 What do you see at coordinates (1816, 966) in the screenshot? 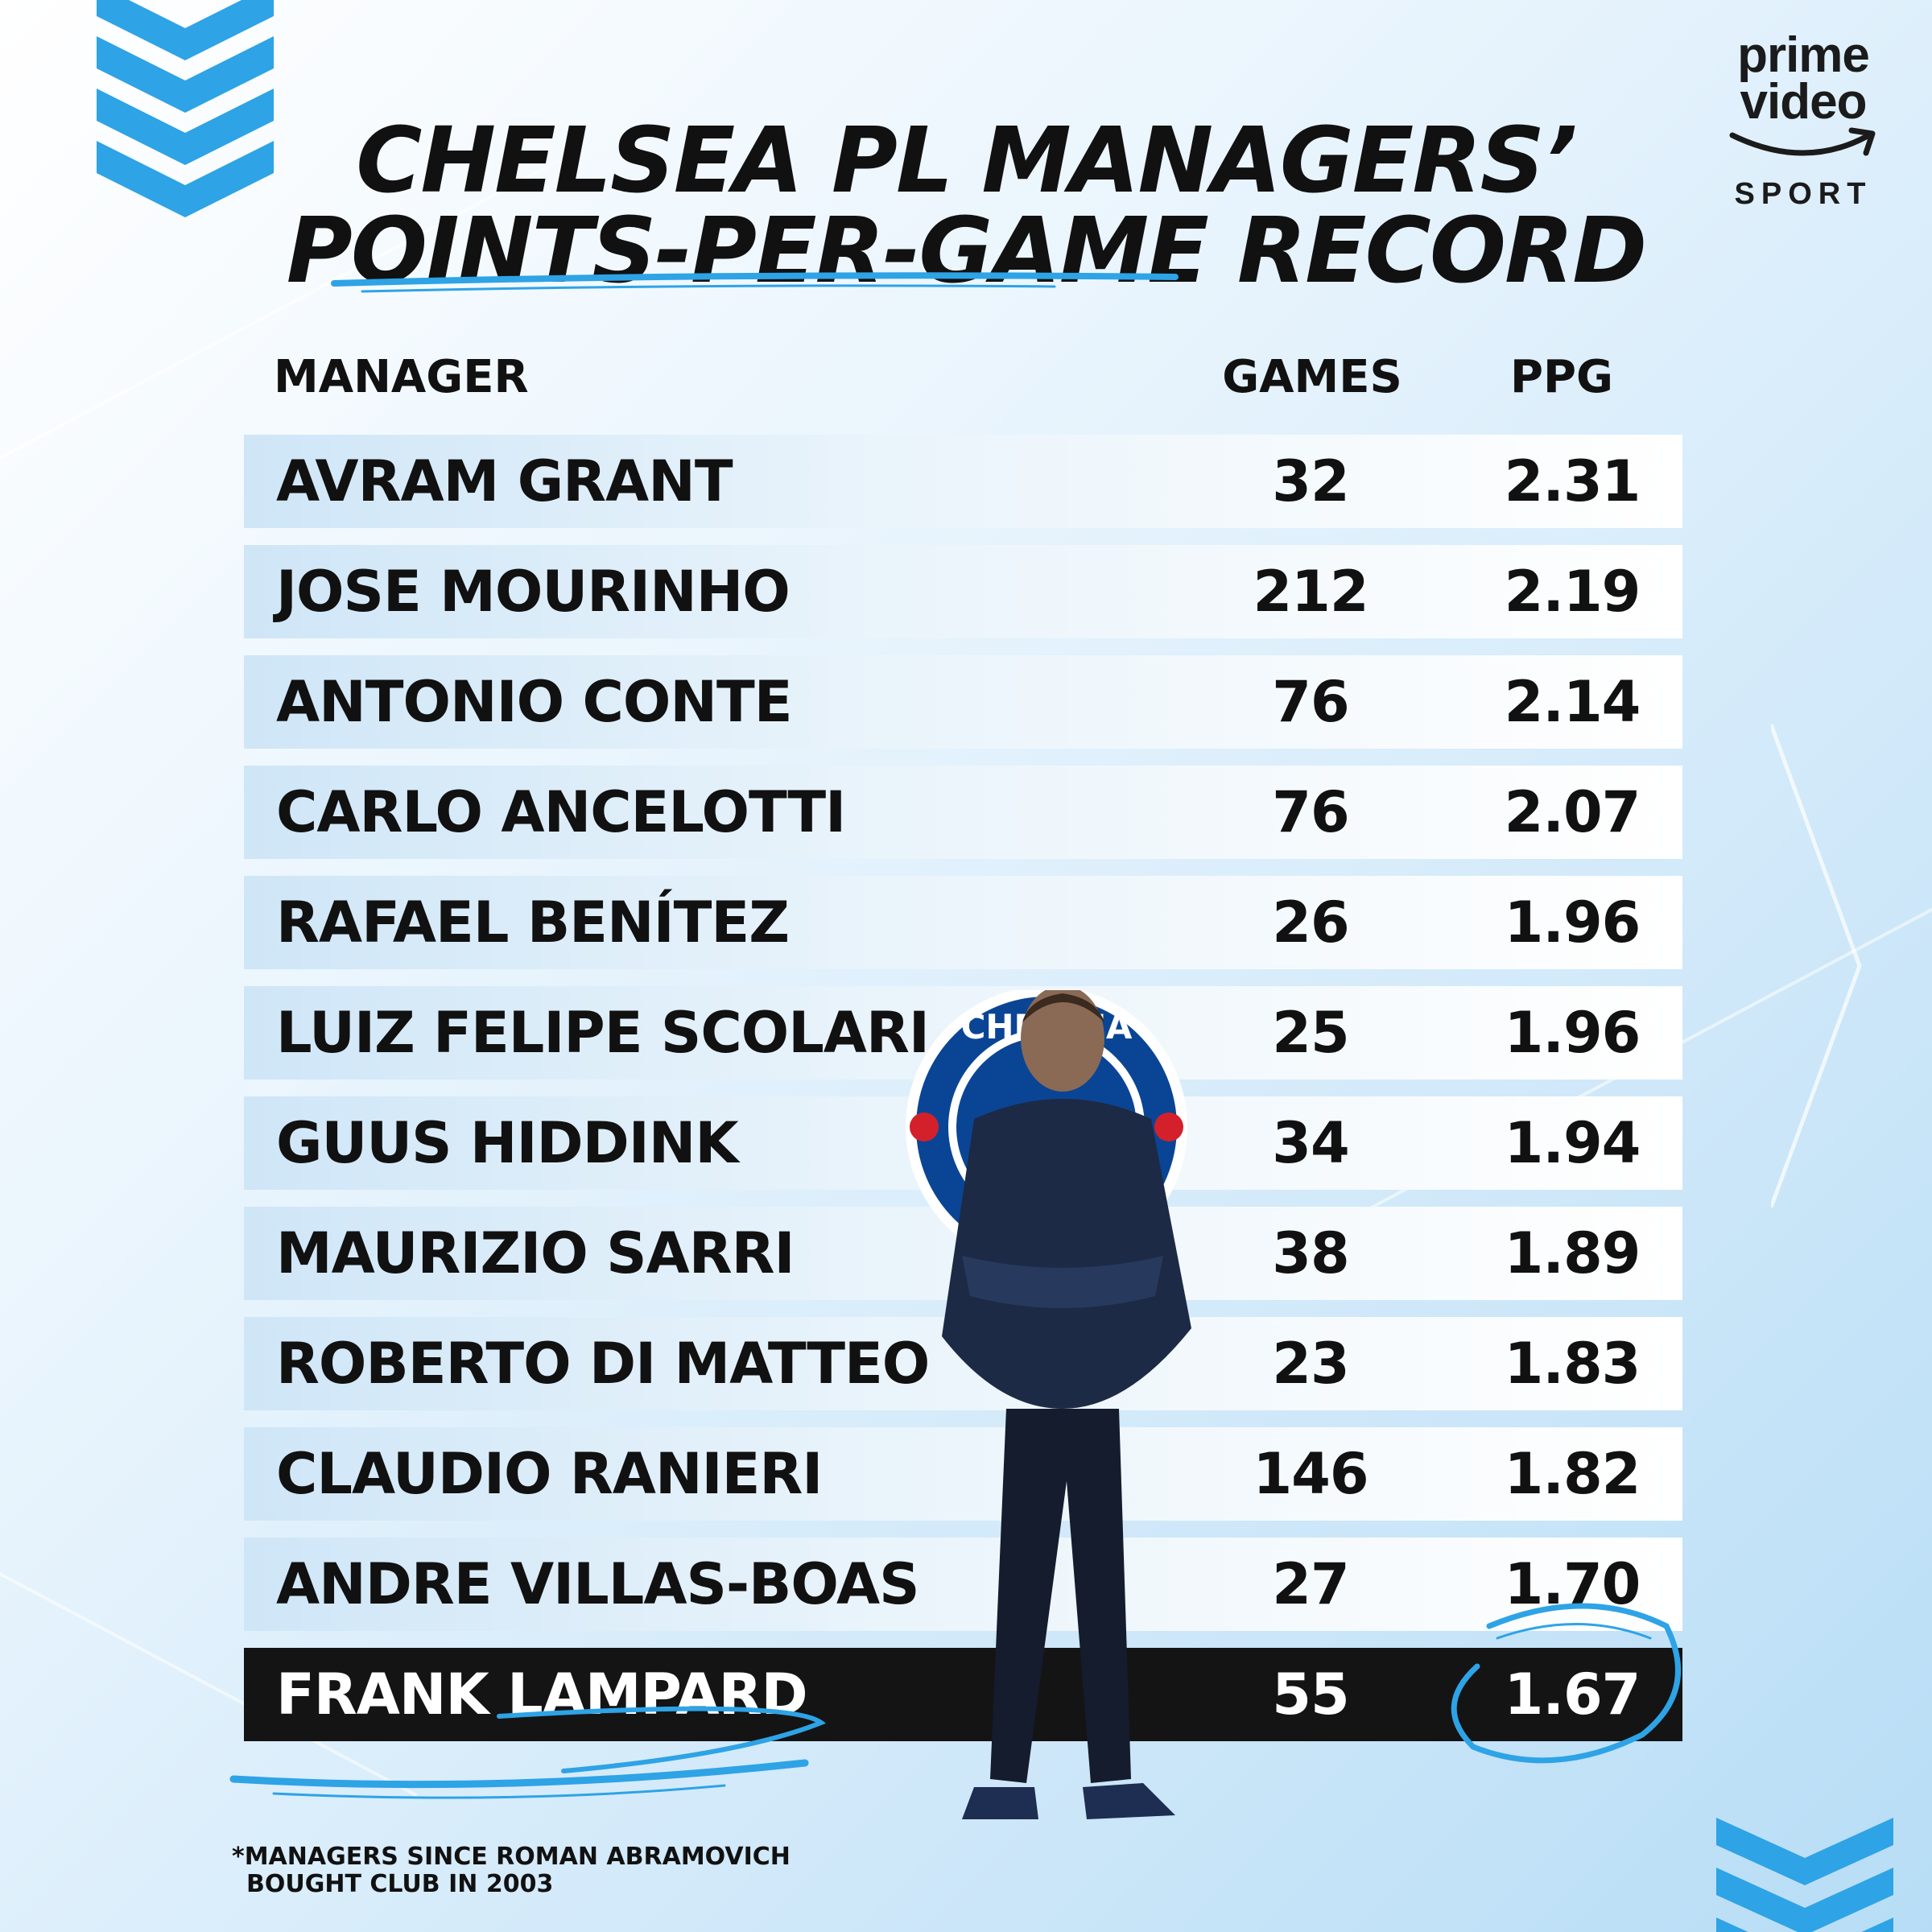
I see `arrow-right-icon` at bounding box center [1816, 966].